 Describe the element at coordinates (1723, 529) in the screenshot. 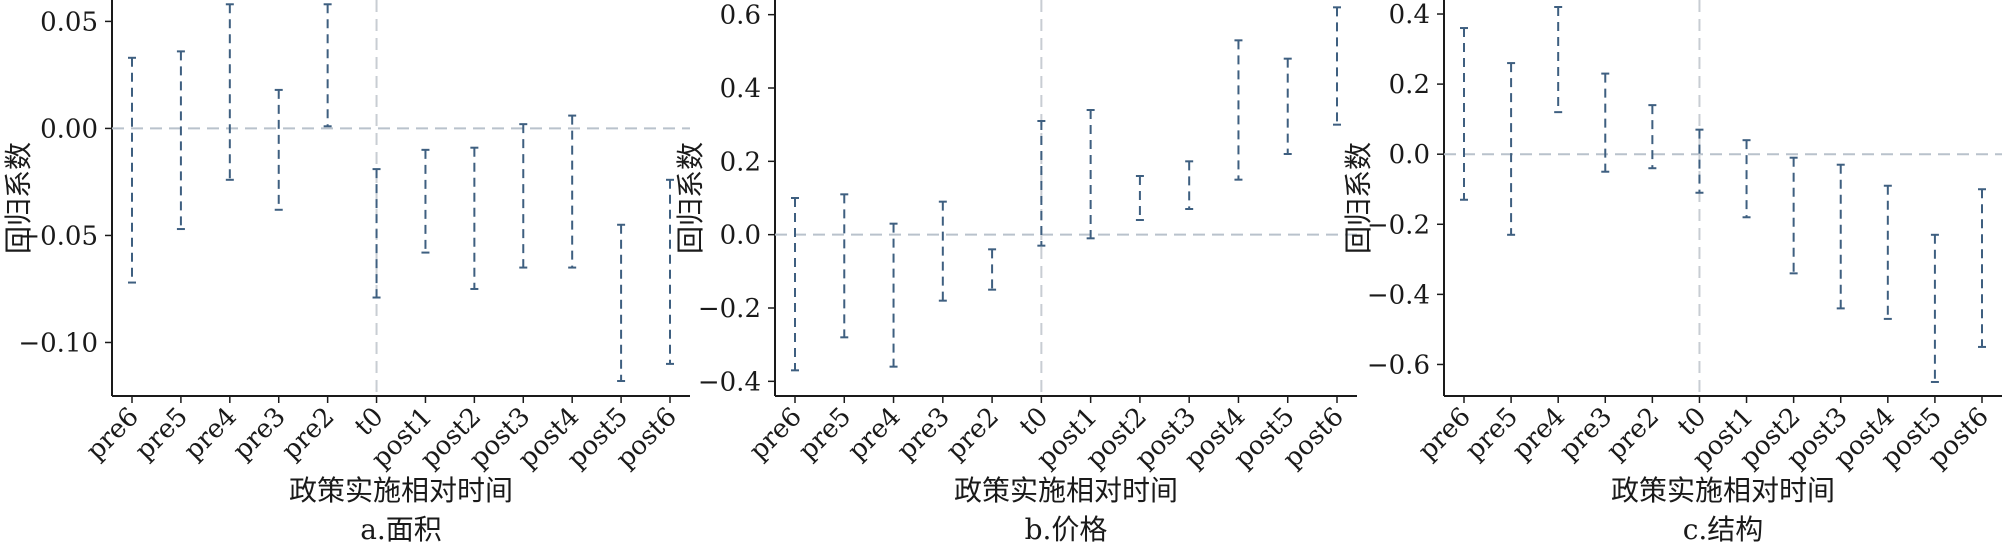

I see `panel-caption: c.结构` at that location.